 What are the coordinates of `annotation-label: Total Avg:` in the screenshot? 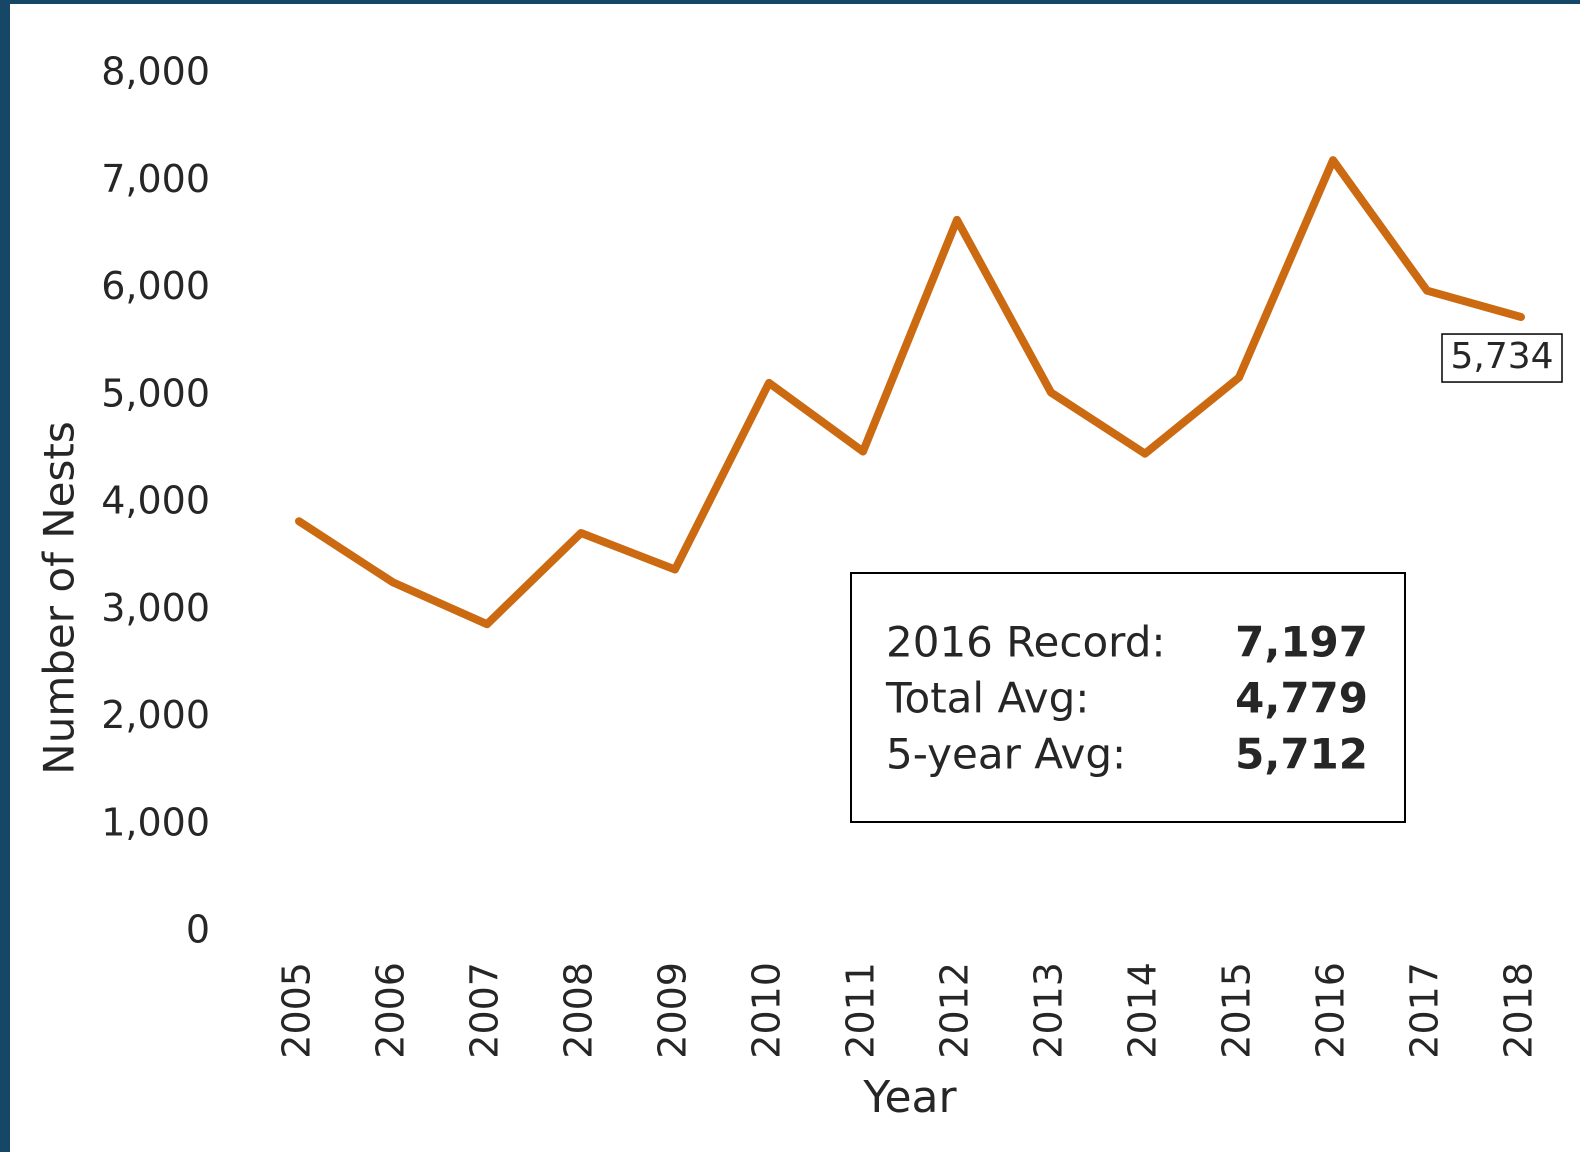 It's located at (987, 698).